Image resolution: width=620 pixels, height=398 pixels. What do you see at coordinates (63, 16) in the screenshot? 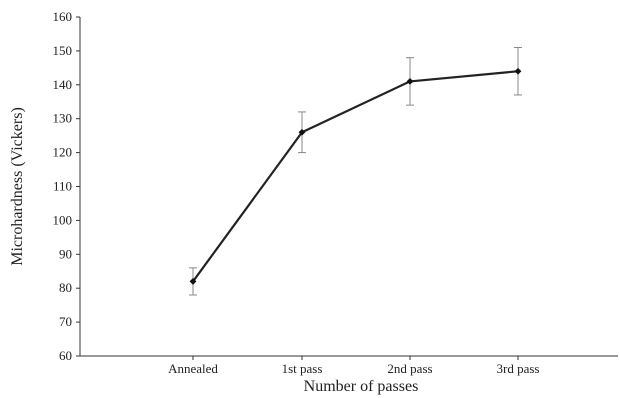
I see `y-tick-label: 160` at bounding box center [63, 16].